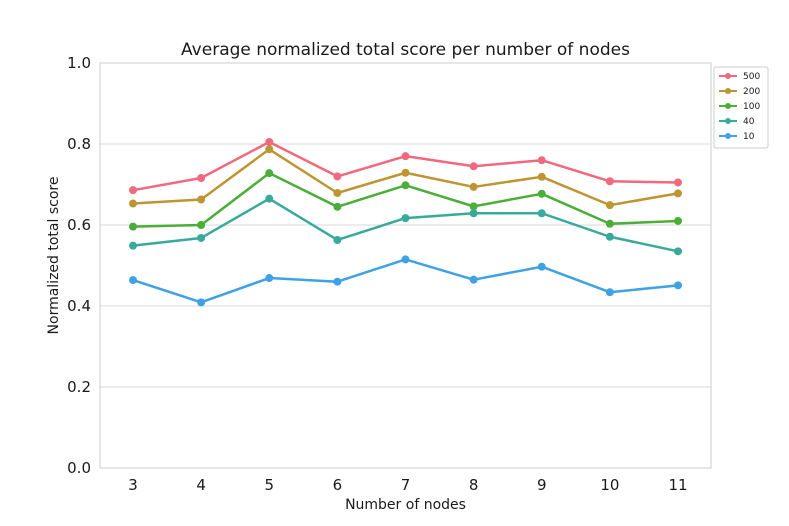 This screenshot has height=526, width=789. Describe the element at coordinates (677, 485) in the screenshot. I see `x-tick-label: 11` at that location.